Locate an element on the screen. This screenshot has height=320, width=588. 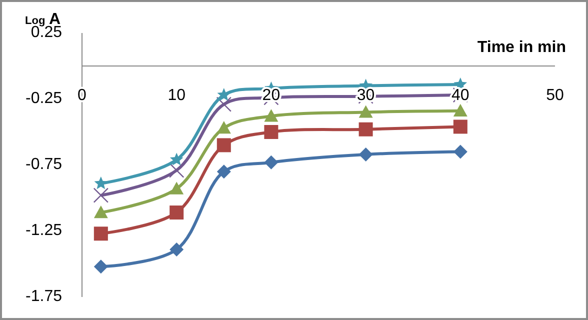
y-tick-label: -1.75 is located at coordinates (44, 297).